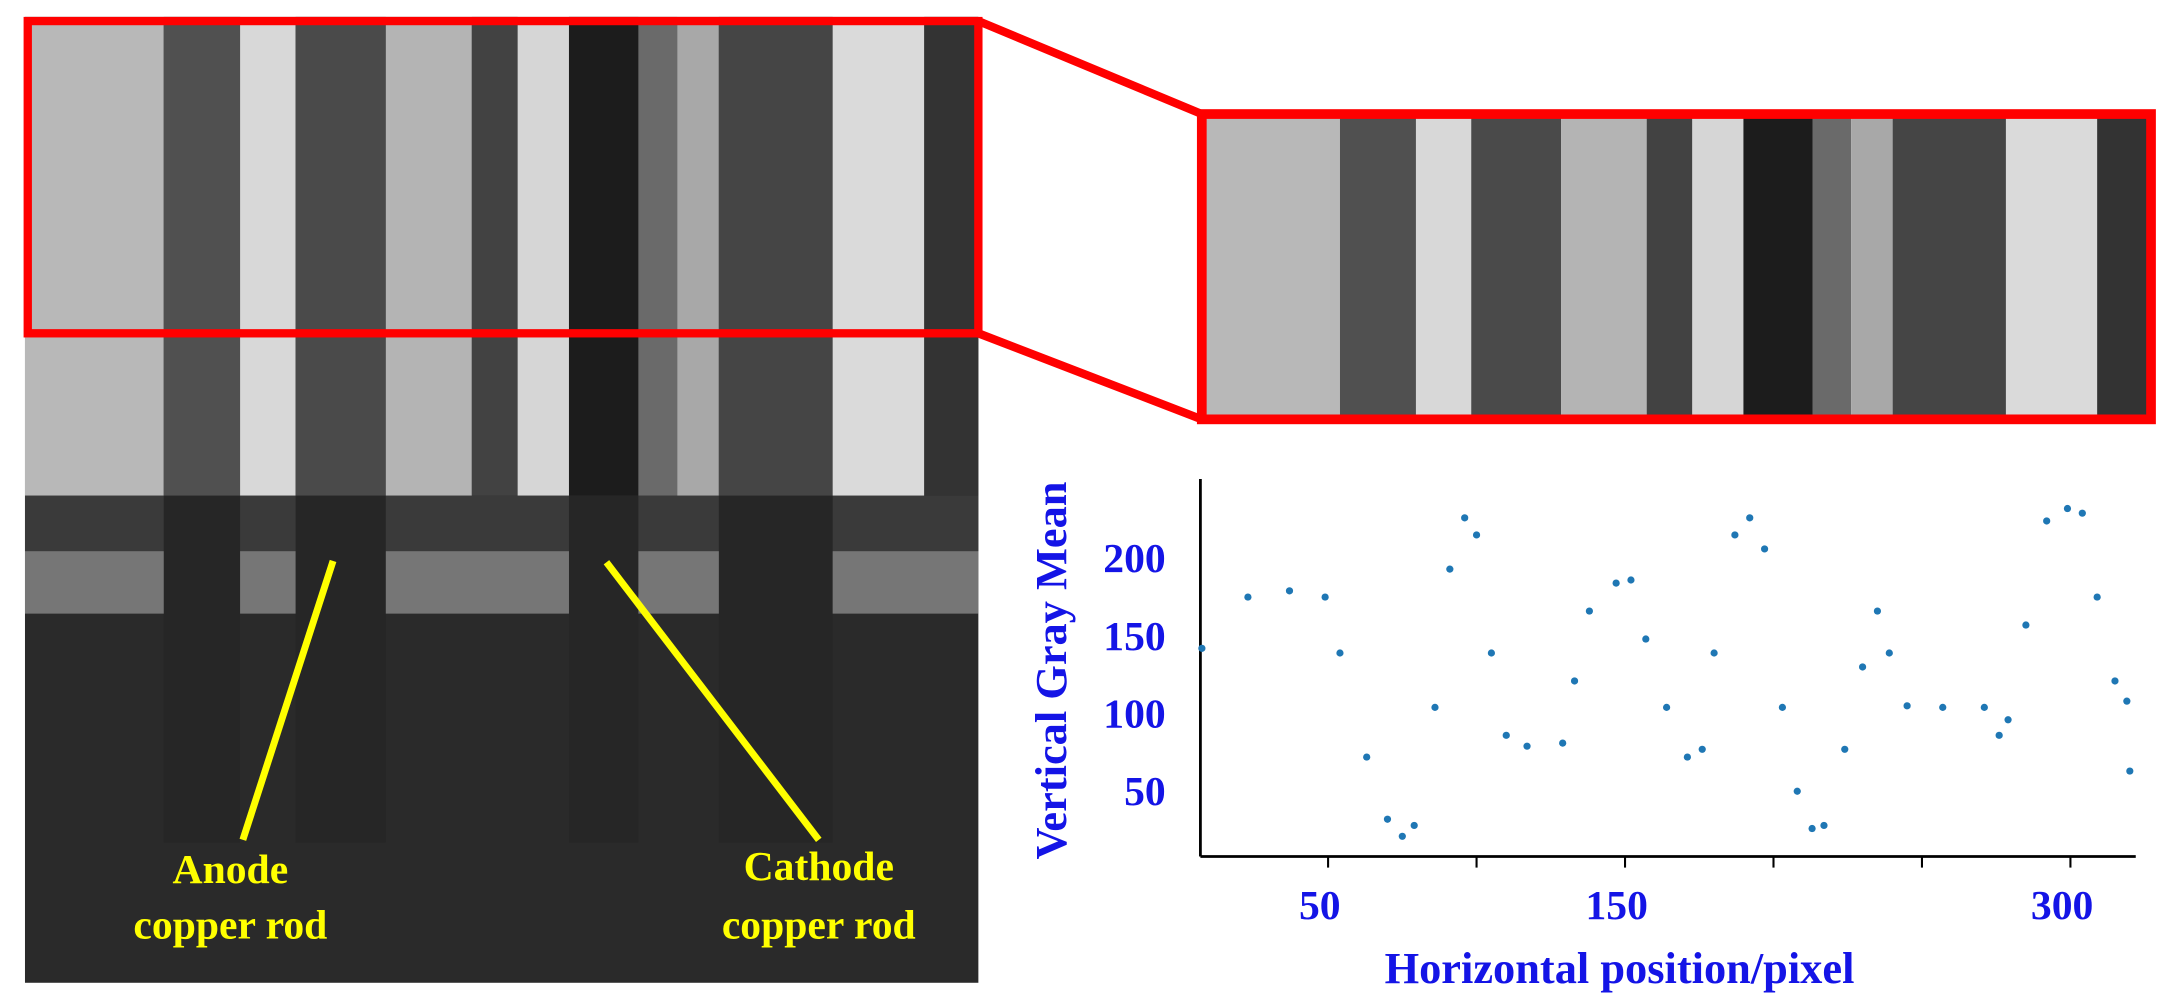  I want to click on y-tick-label: 150, so click(1134, 637).